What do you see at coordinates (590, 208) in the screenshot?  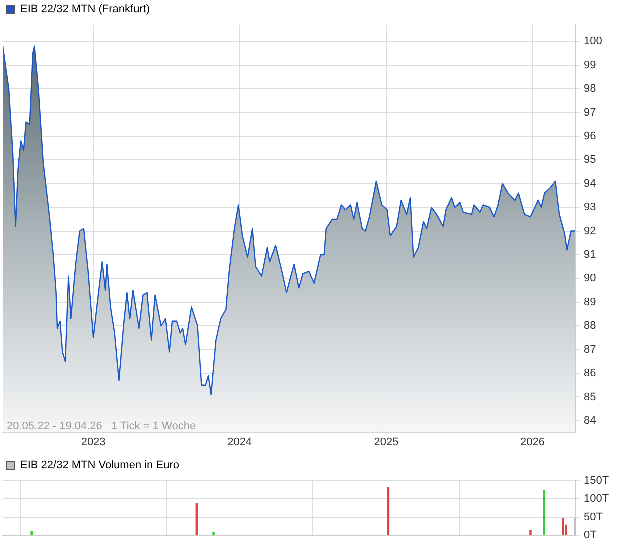 I see `y-tick-label: 93` at bounding box center [590, 208].